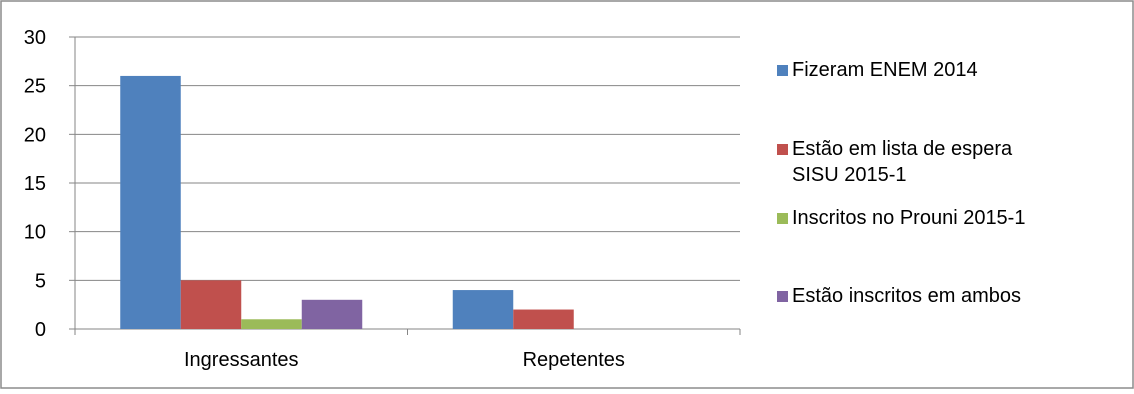  What do you see at coordinates (902, 162) in the screenshot?
I see `legend-label: Estão em lista de espera SISU 2015-1` at bounding box center [902, 162].